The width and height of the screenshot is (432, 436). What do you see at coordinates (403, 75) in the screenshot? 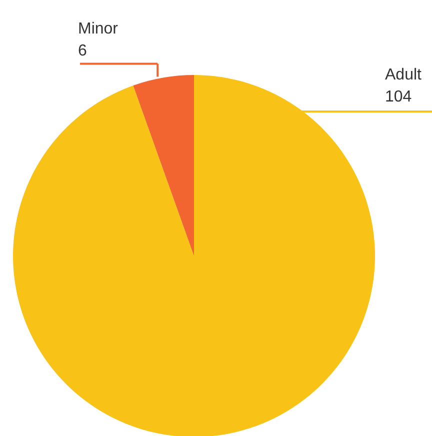
I see `slice-label: Adult` at bounding box center [403, 75].